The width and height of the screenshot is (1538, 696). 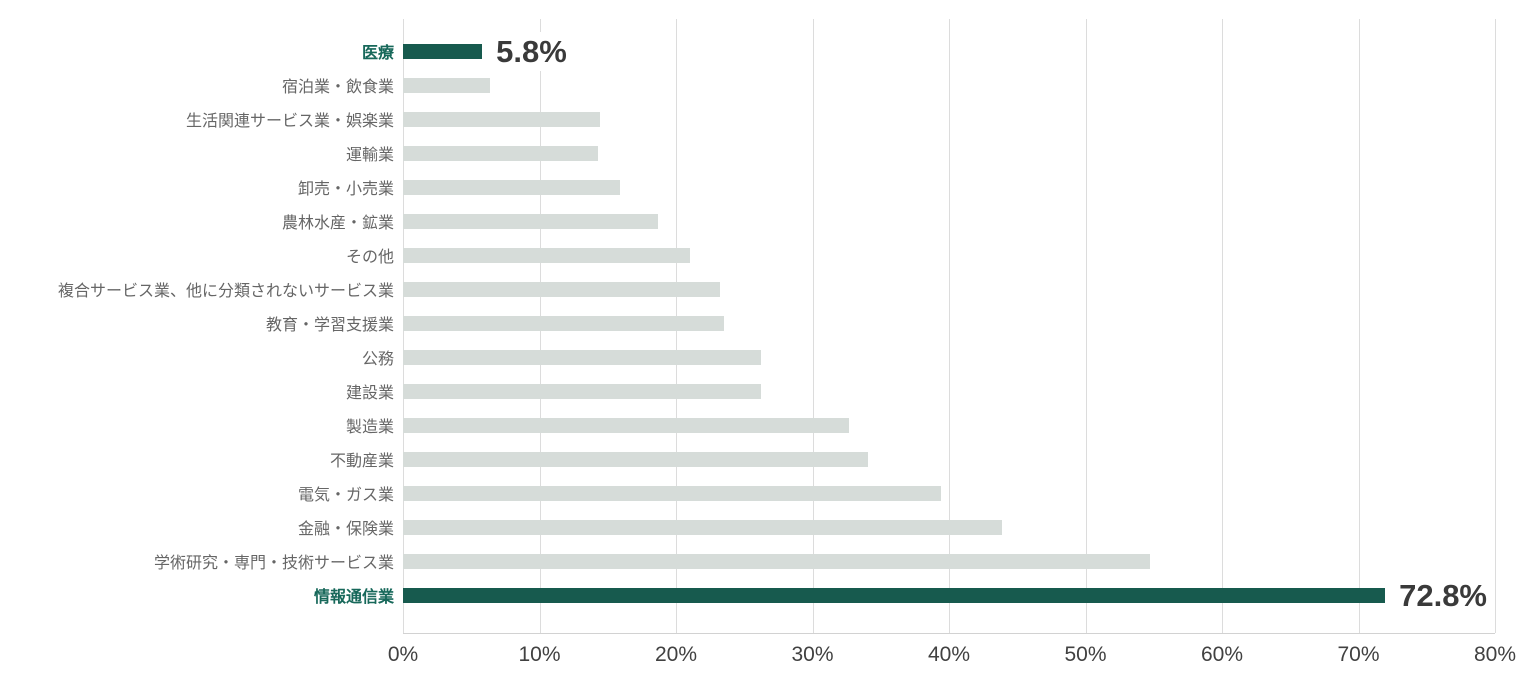 What do you see at coordinates (949, 654) in the screenshot?
I see `x-tick-label: 40%` at bounding box center [949, 654].